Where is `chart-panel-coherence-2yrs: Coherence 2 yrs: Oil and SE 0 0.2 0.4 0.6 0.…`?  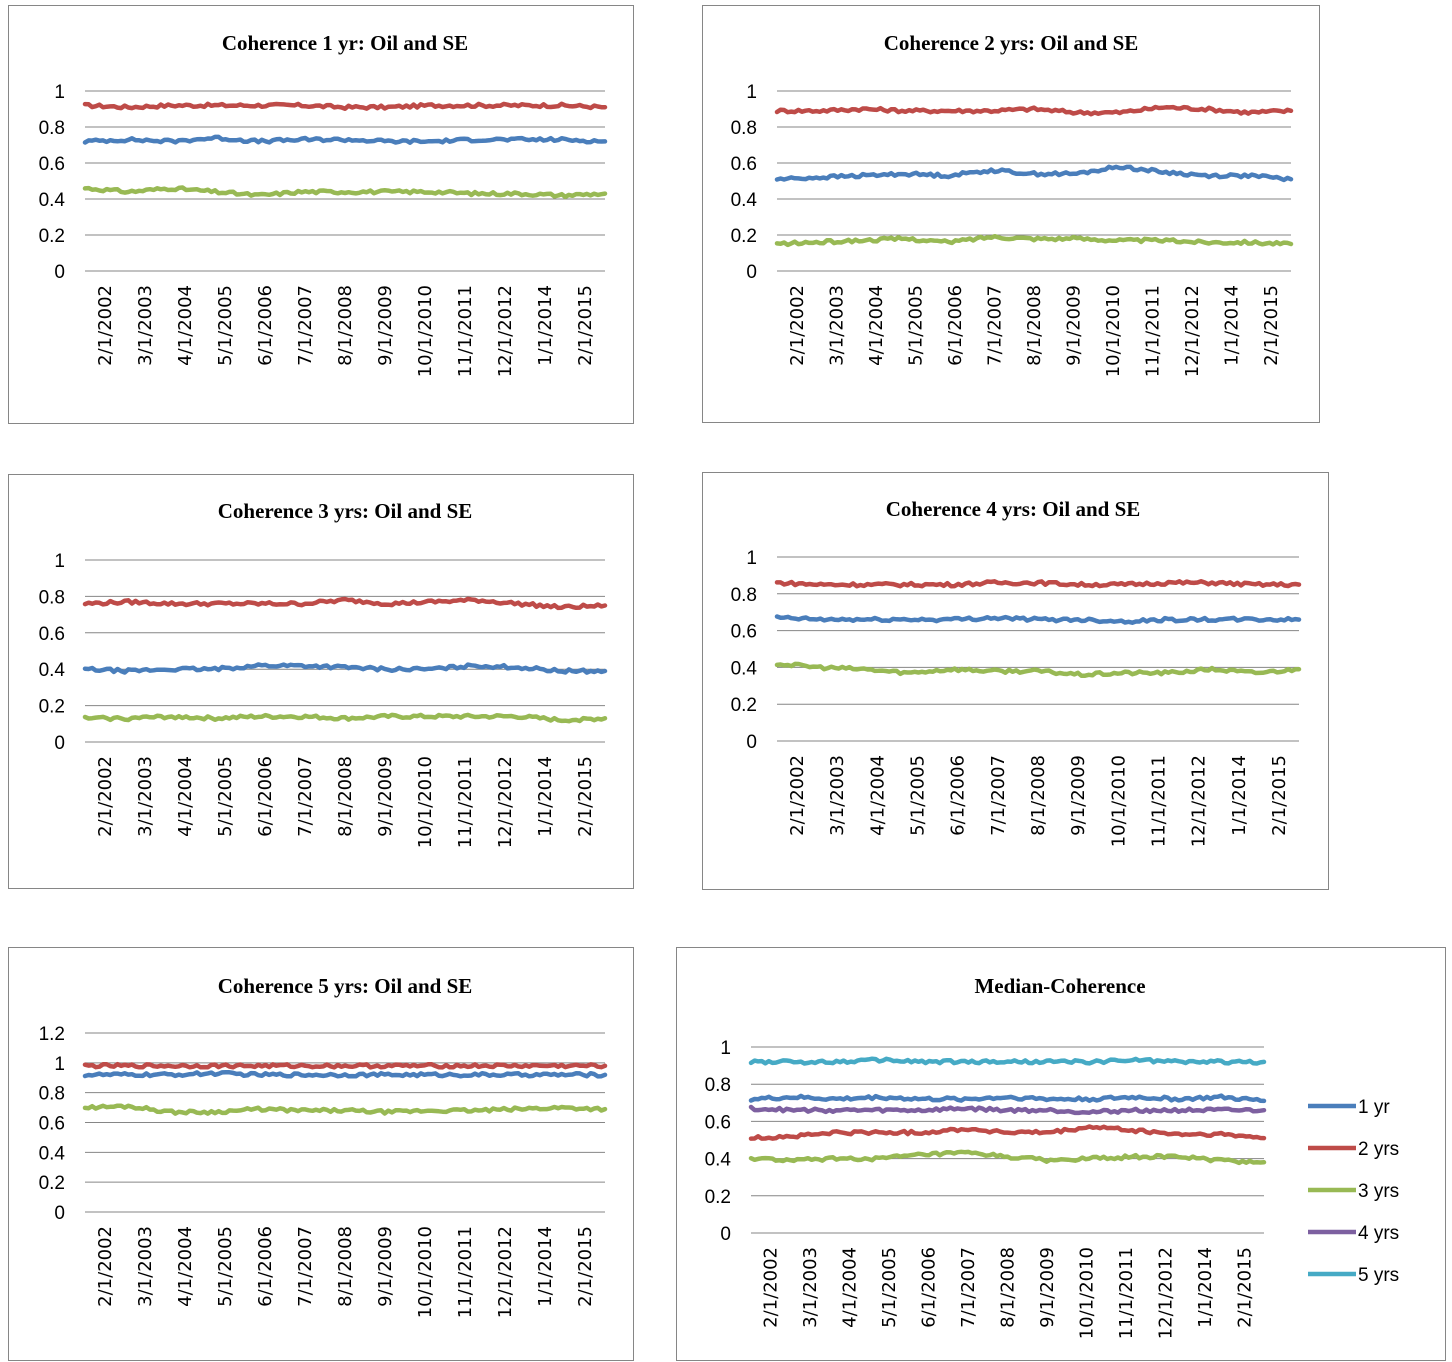
chart-panel-coherence-2yrs: Coherence 2 yrs: Oil and SE 0 0.2 0.4 0.6 0.… is located at coordinates (1011, 214).